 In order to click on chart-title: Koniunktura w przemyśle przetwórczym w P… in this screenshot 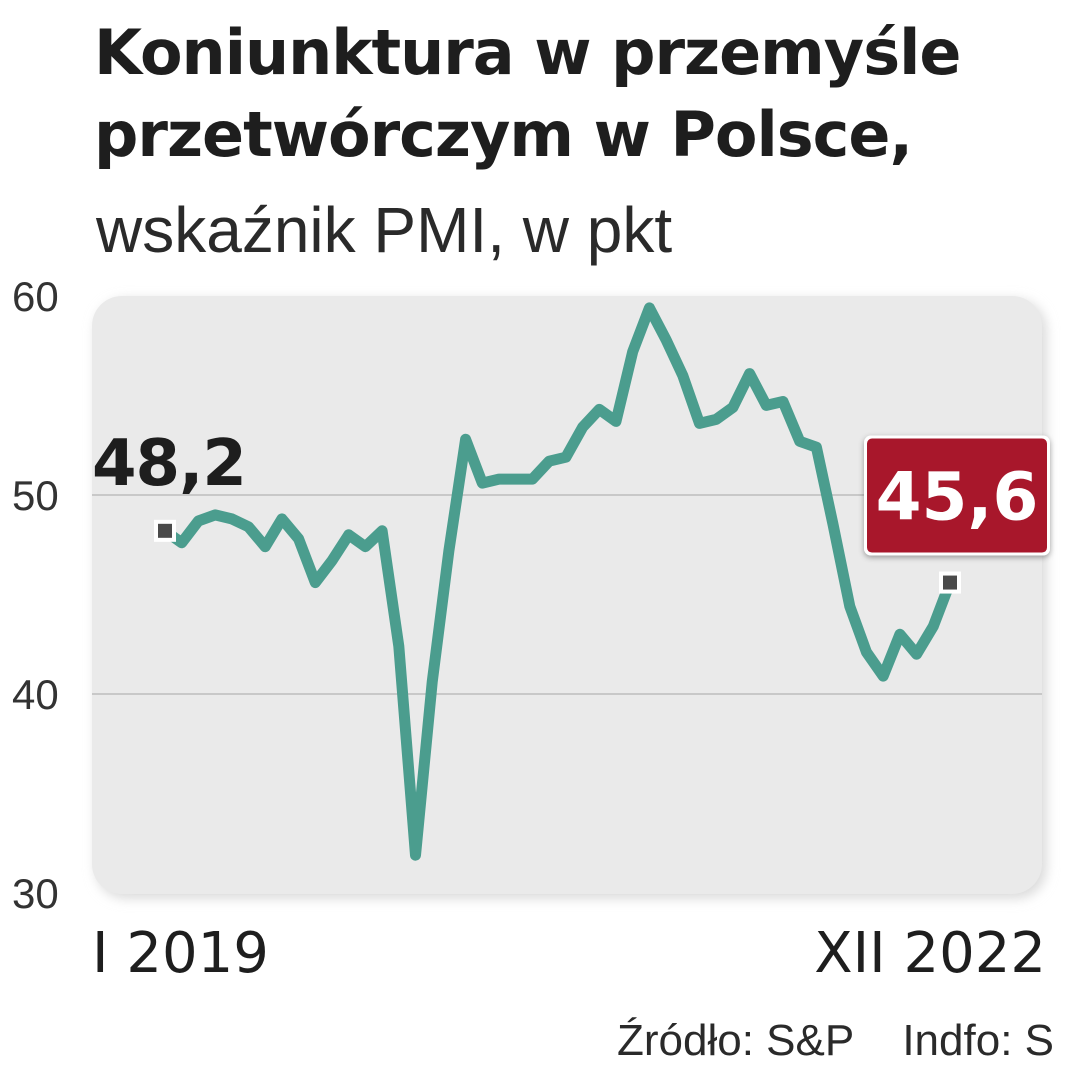, I will do `click(527, 93)`.